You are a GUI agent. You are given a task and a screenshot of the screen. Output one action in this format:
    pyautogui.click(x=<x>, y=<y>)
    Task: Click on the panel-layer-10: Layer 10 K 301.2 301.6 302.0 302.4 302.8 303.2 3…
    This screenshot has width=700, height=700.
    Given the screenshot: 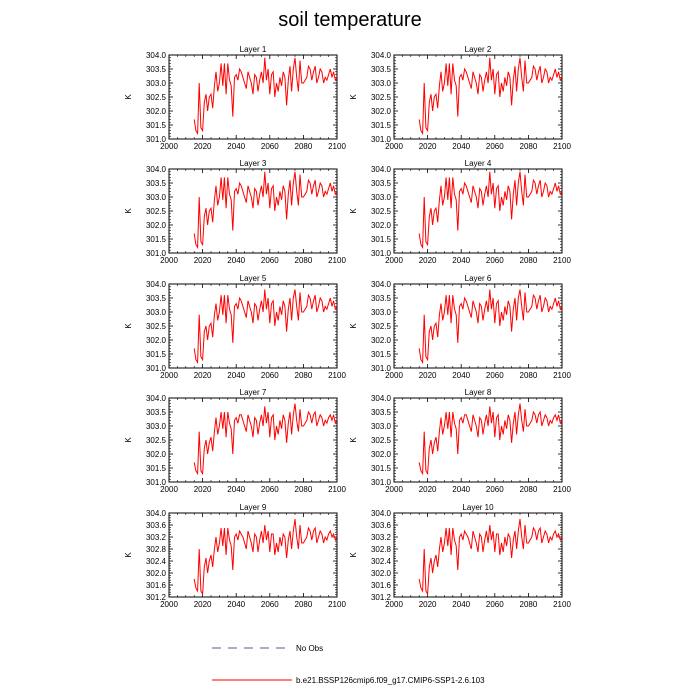 What is the action you would take?
    pyautogui.click(x=460, y=556)
    